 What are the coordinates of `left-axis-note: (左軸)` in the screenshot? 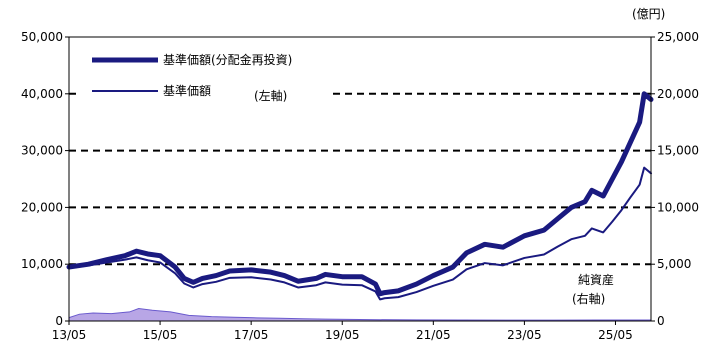 It's located at (270, 95).